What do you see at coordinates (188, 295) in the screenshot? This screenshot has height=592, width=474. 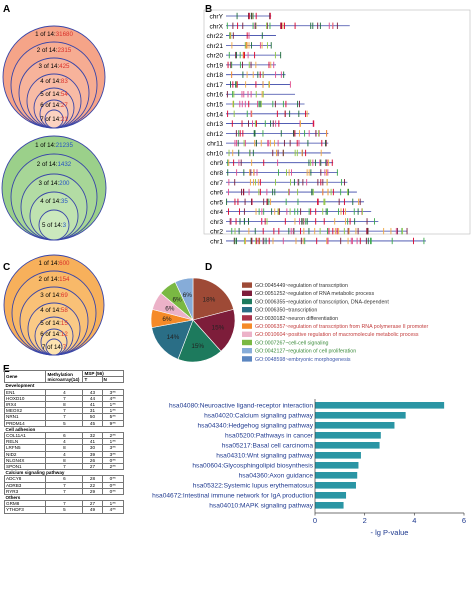 I see `pie-label: 6%` at bounding box center [188, 295].